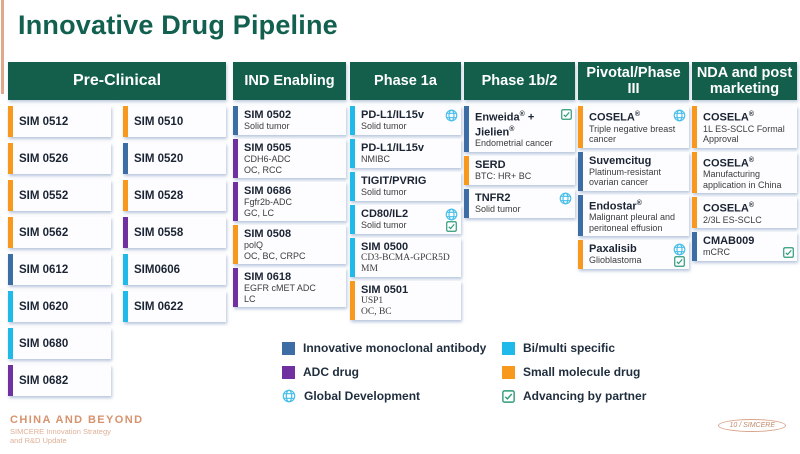 The width and height of the screenshot is (800, 454). I want to click on pipeline-card: SIM 0510, so click(174, 121).